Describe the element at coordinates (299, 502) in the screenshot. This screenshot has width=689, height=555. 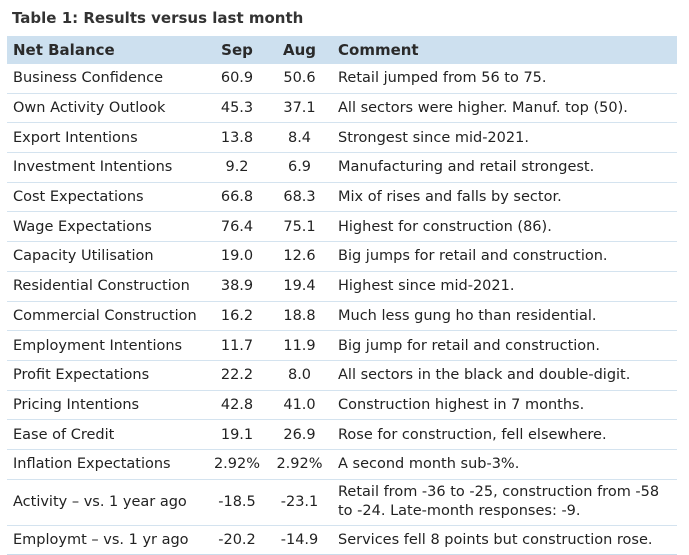
I see `aug-value: -23.1` at that location.